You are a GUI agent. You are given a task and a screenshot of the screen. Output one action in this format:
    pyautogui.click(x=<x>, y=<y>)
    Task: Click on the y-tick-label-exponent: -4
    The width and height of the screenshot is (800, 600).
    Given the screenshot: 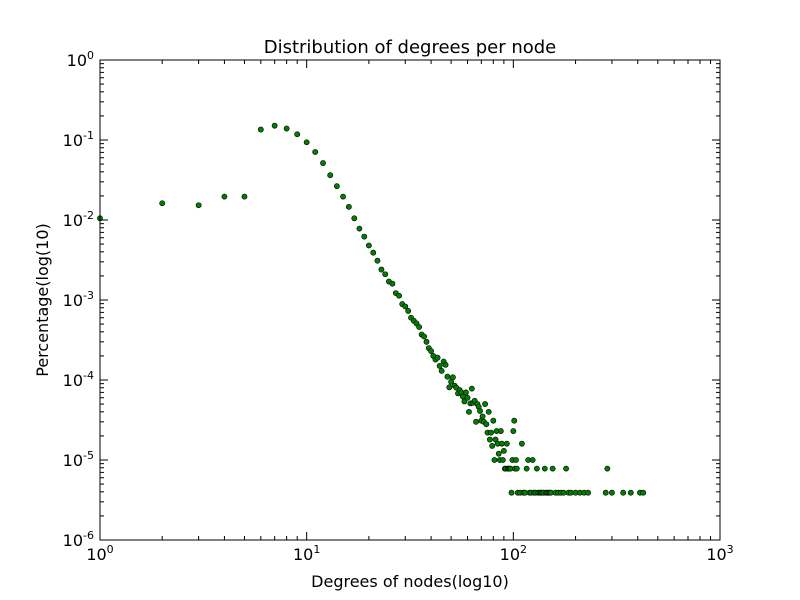 What is the action you would take?
    pyautogui.click(x=88, y=375)
    